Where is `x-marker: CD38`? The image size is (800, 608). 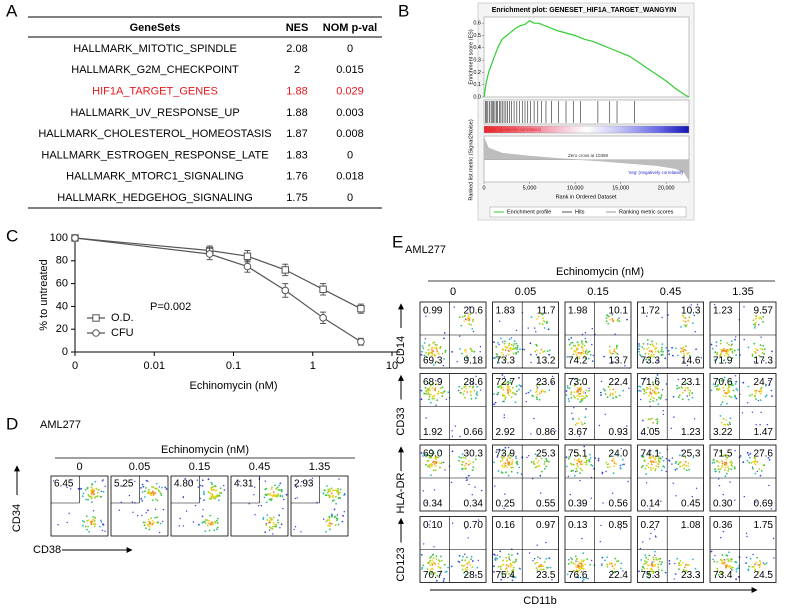 x-marker: CD38 is located at coordinates (47, 550).